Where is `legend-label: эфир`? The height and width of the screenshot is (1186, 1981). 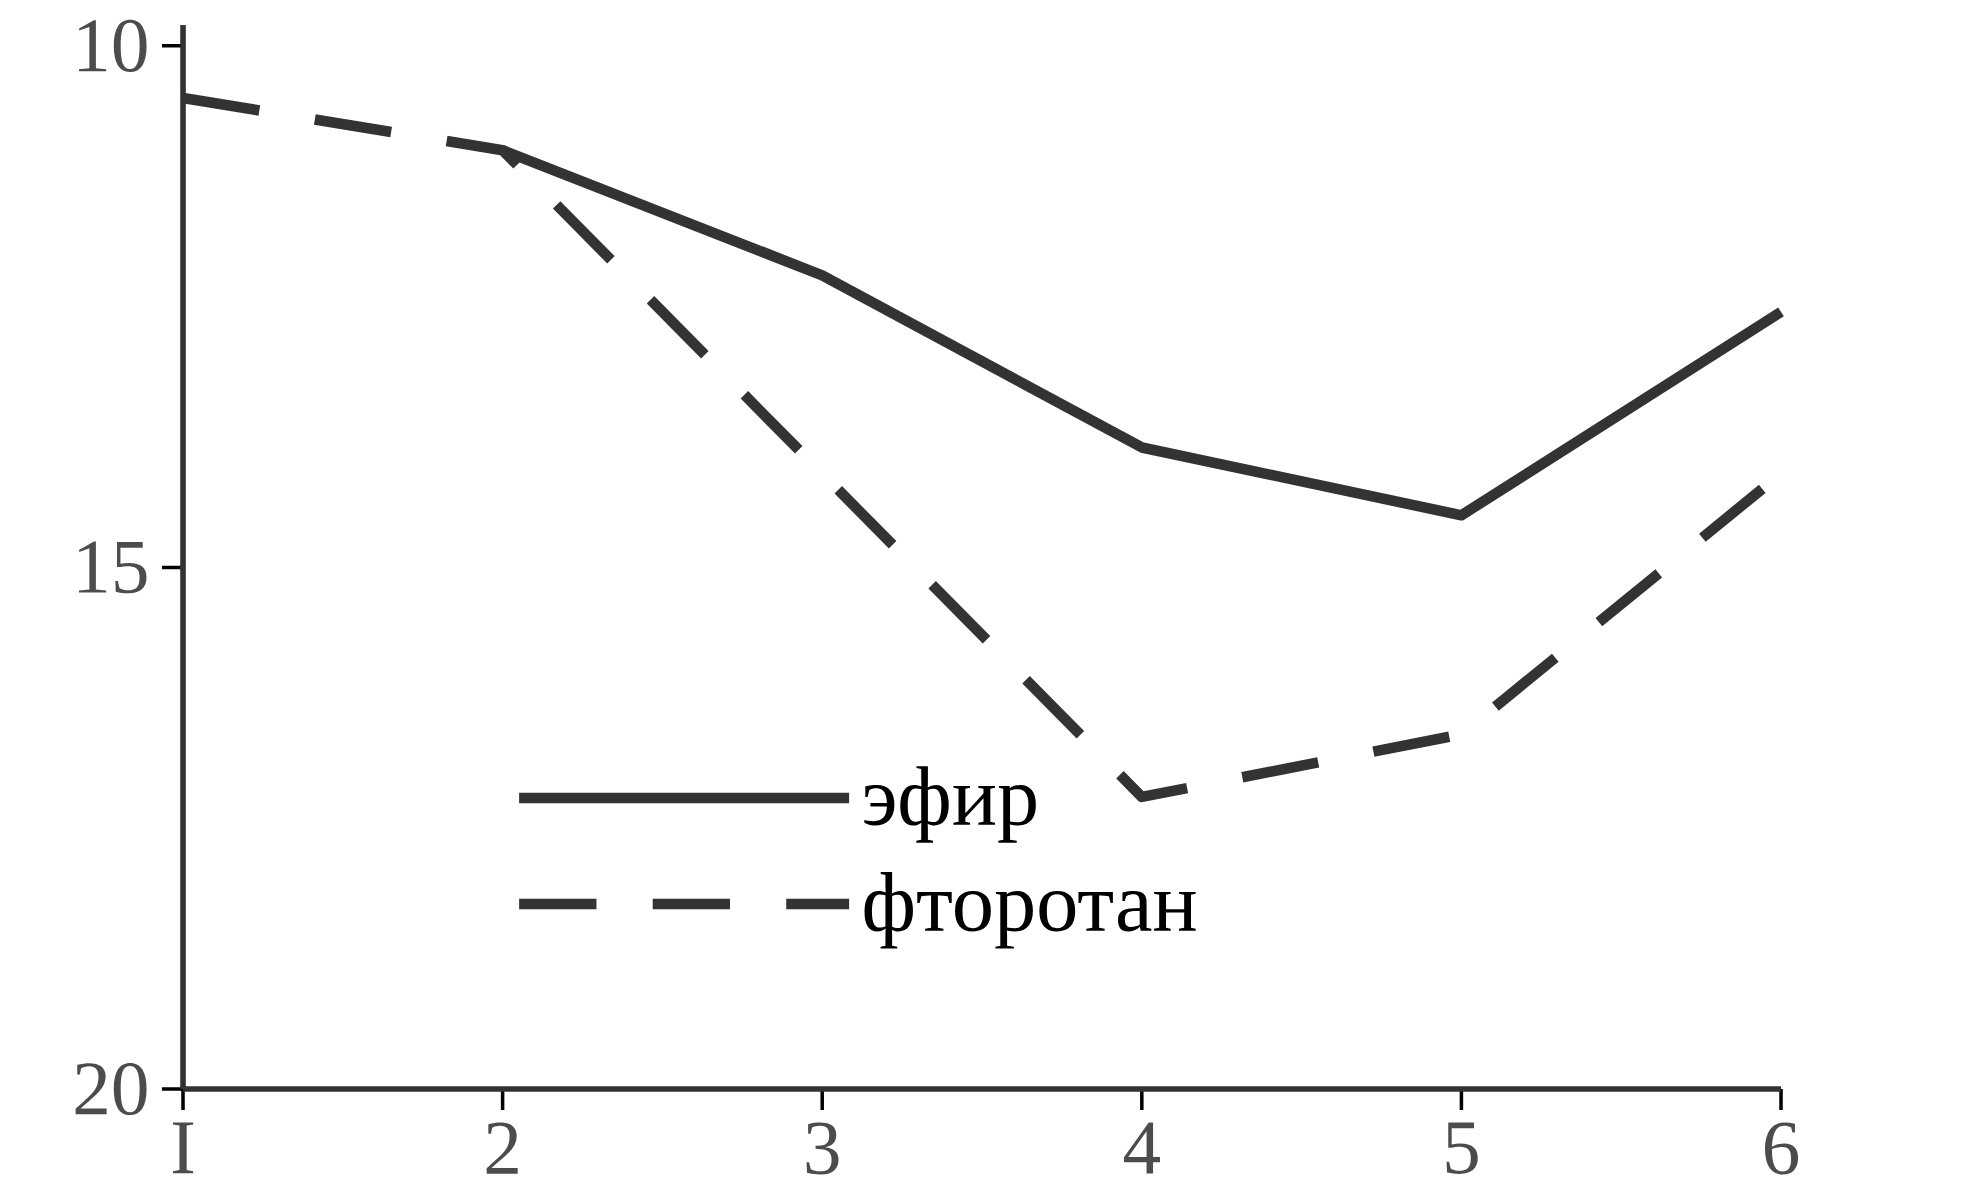 legend-label: эфир is located at coordinates (950, 804).